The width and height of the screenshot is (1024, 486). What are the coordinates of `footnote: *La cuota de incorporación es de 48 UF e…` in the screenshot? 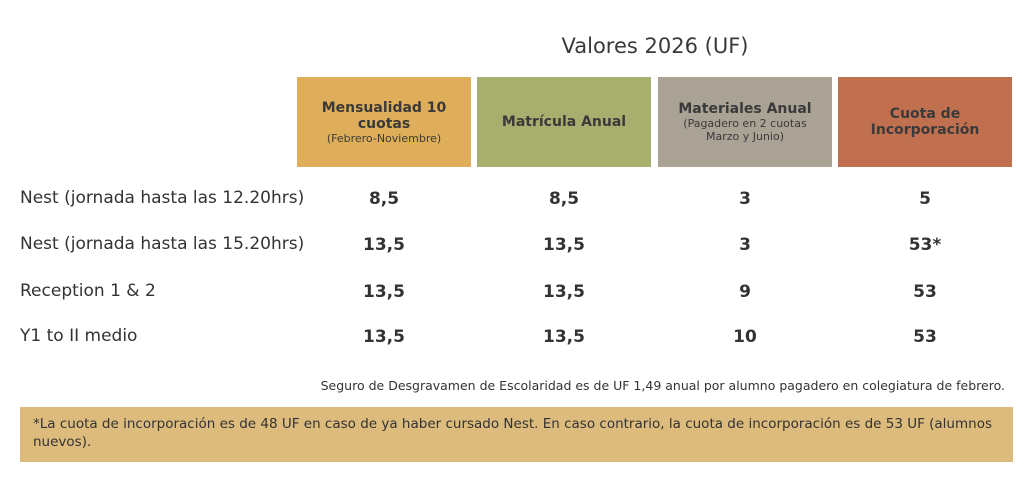 It's located at (516, 434).